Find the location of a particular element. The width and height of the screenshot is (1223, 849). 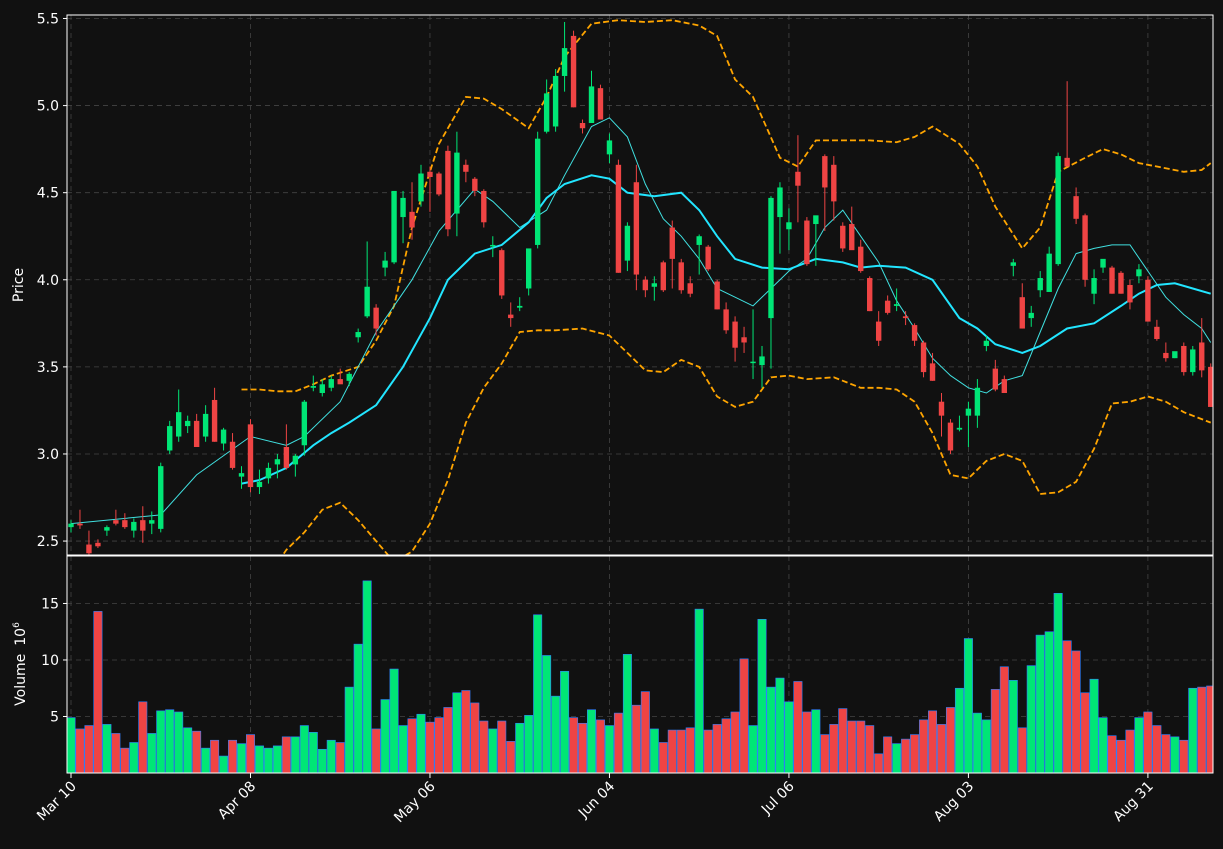

price-tick-label: 5.0 is located at coordinates (48, 107).